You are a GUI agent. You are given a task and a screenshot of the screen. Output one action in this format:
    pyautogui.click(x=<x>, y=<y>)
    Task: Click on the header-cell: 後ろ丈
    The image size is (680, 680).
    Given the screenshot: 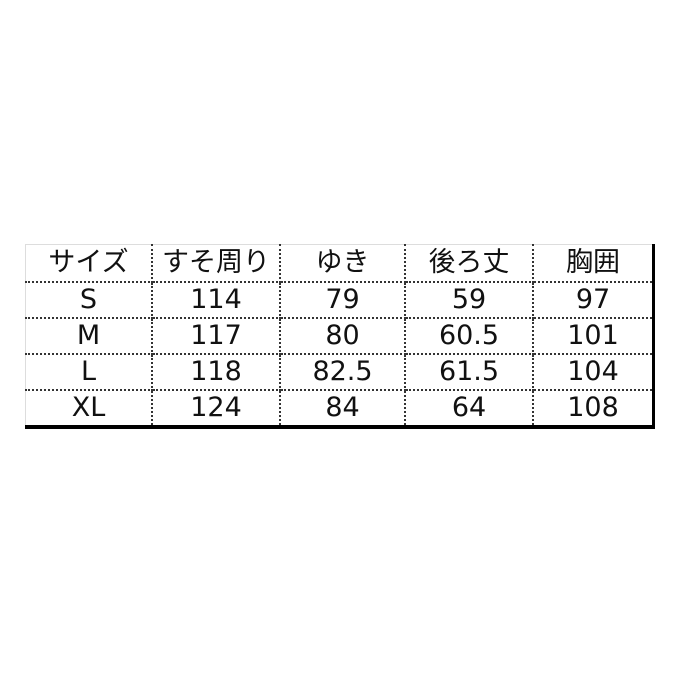 What is the action you would take?
    pyautogui.click(x=469, y=263)
    